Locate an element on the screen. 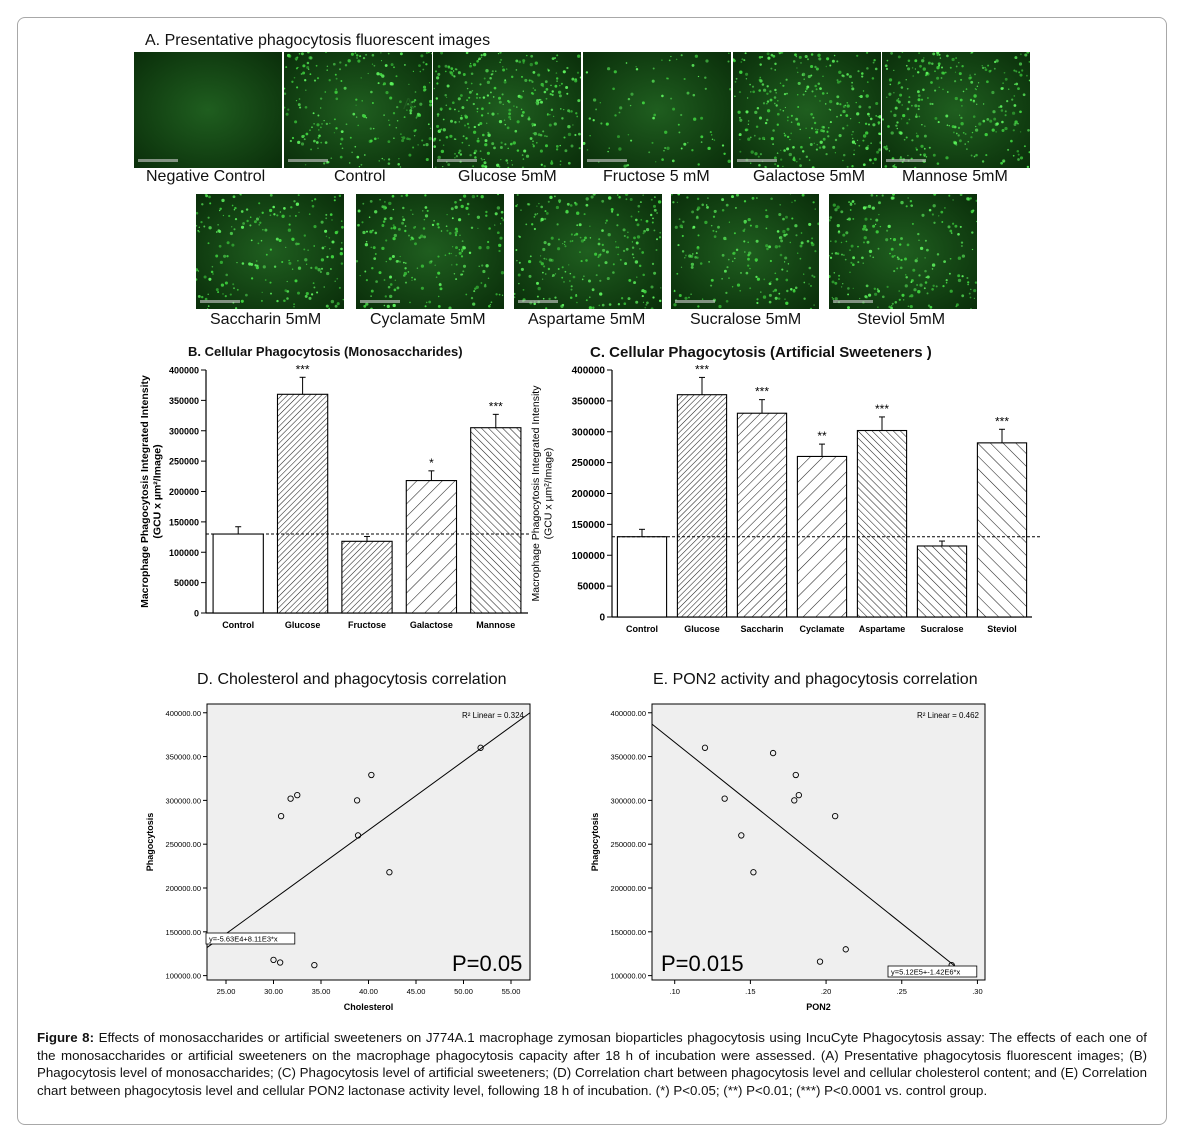 Image resolution: width=1185 pixels, height=1141 pixels. significance-mark: ** is located at coordinates (822, 436).